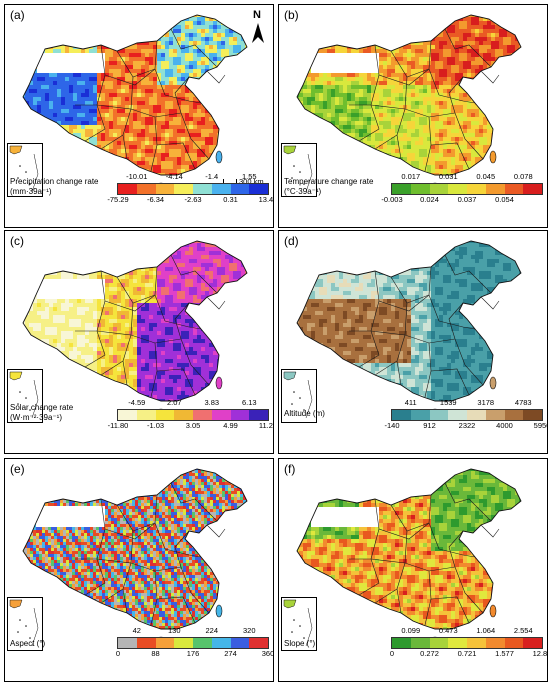 The width and height of the screenshot is (550, 686). What do you see at coordinates (212, 630) in the screenshot?
I see `legend-tick-label: 224` at bounding box center [212, 630].